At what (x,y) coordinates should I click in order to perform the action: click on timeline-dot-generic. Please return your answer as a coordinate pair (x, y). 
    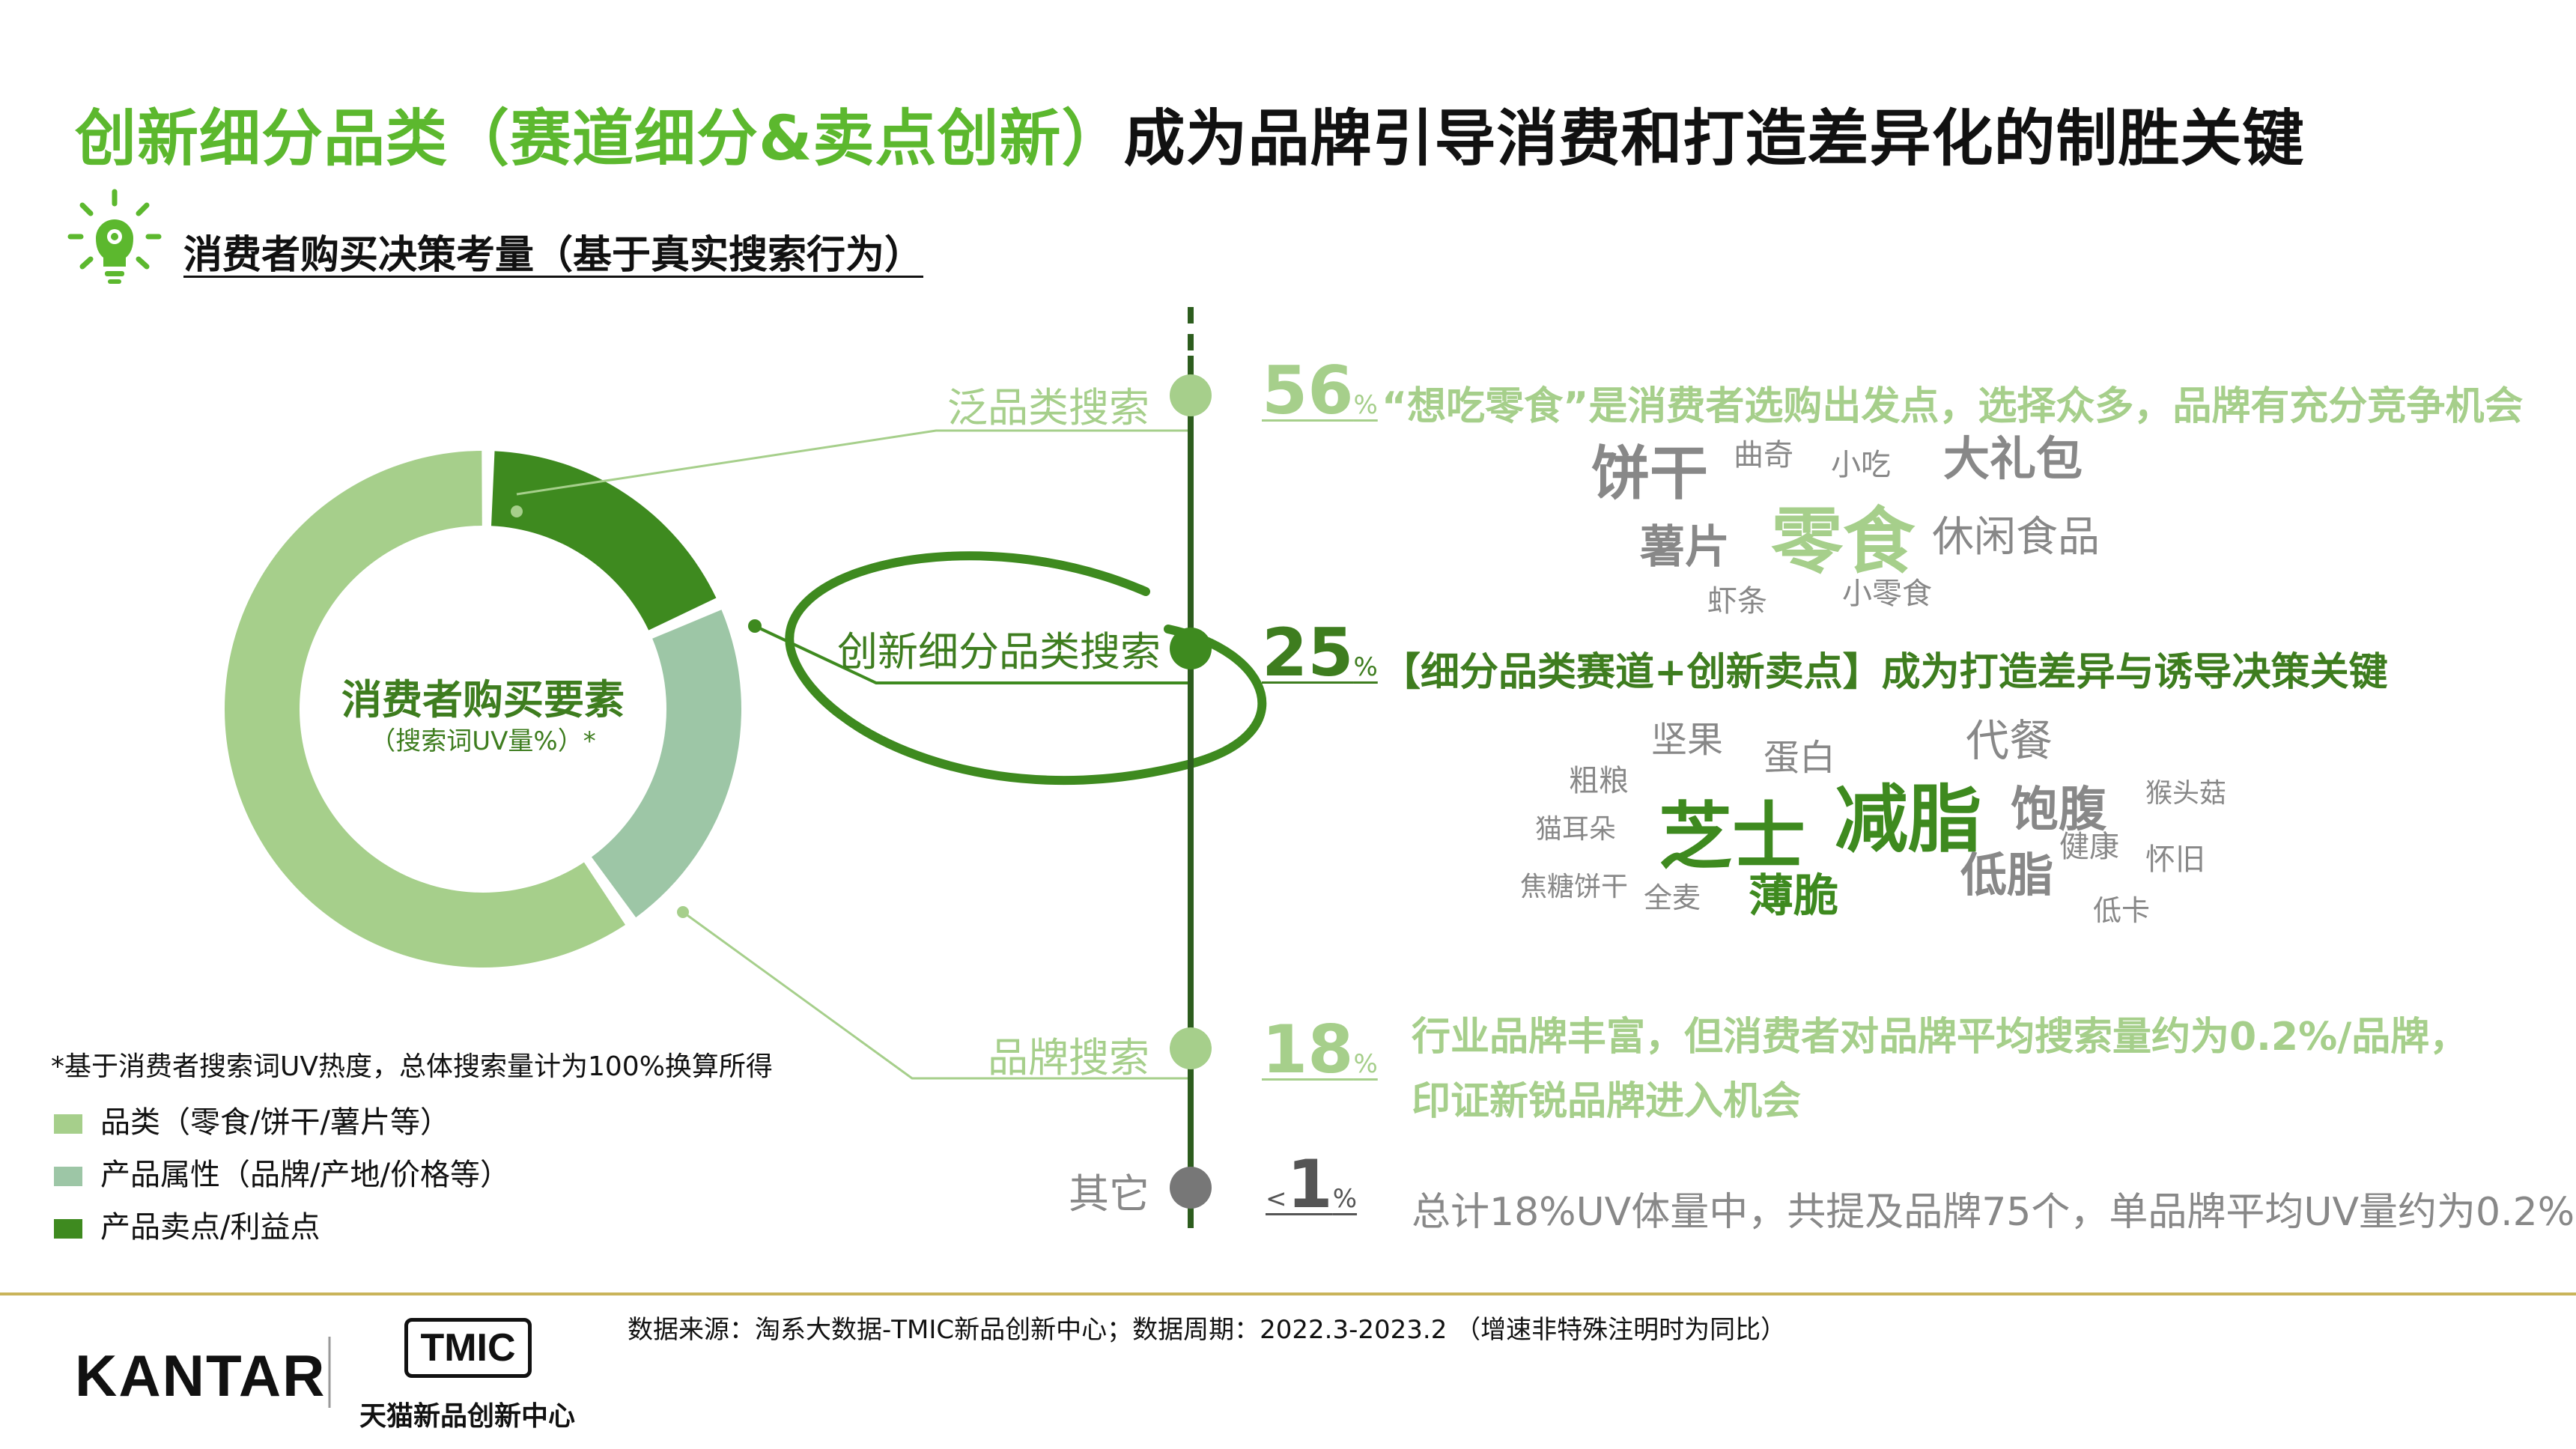
    Looking at the image, I should click on (1191, 395).